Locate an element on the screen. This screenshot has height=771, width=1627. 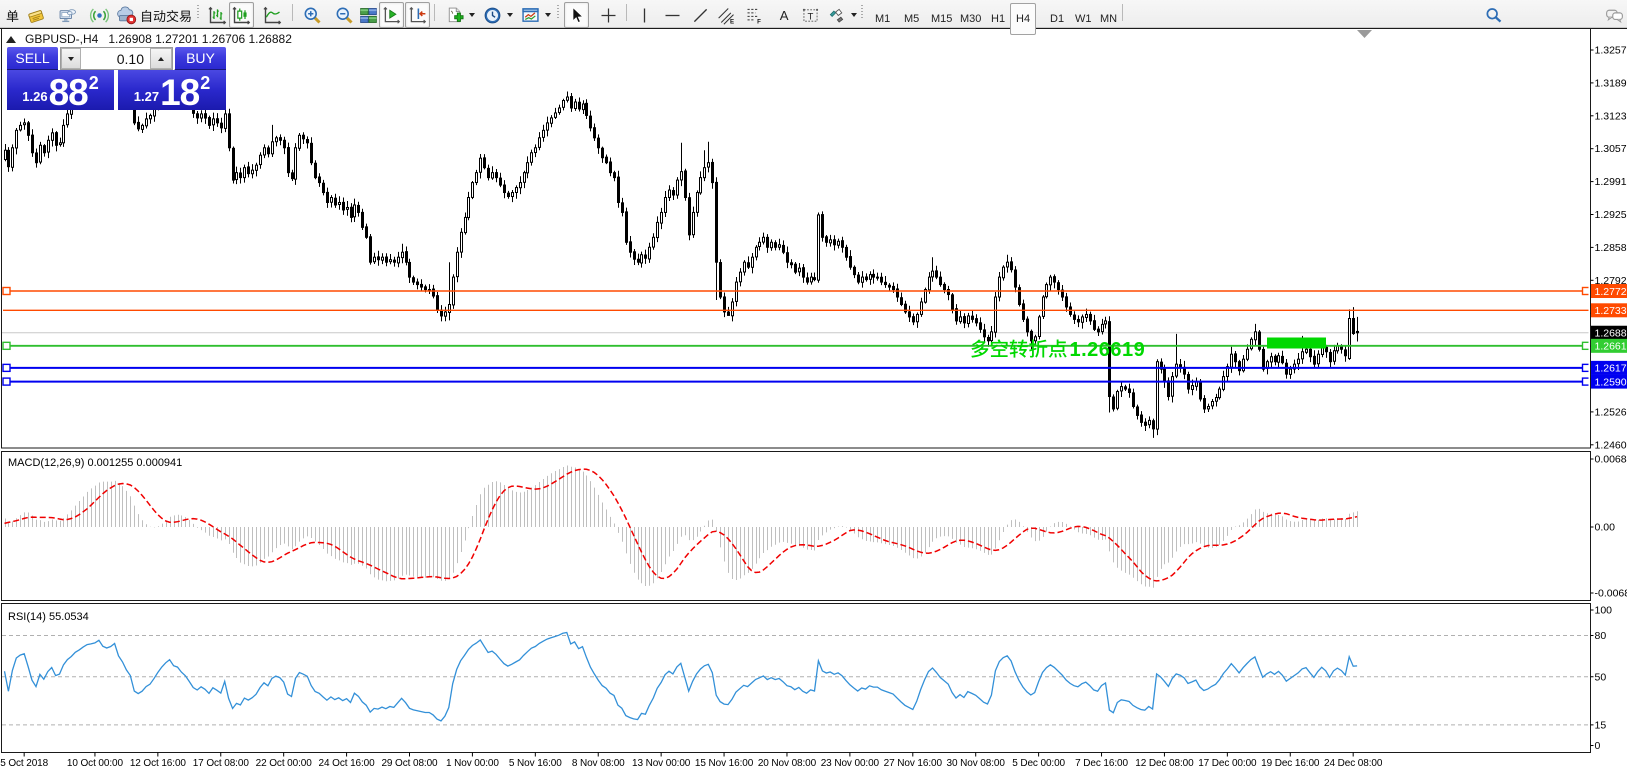
arrows-button is located at coordinates (841, 15).